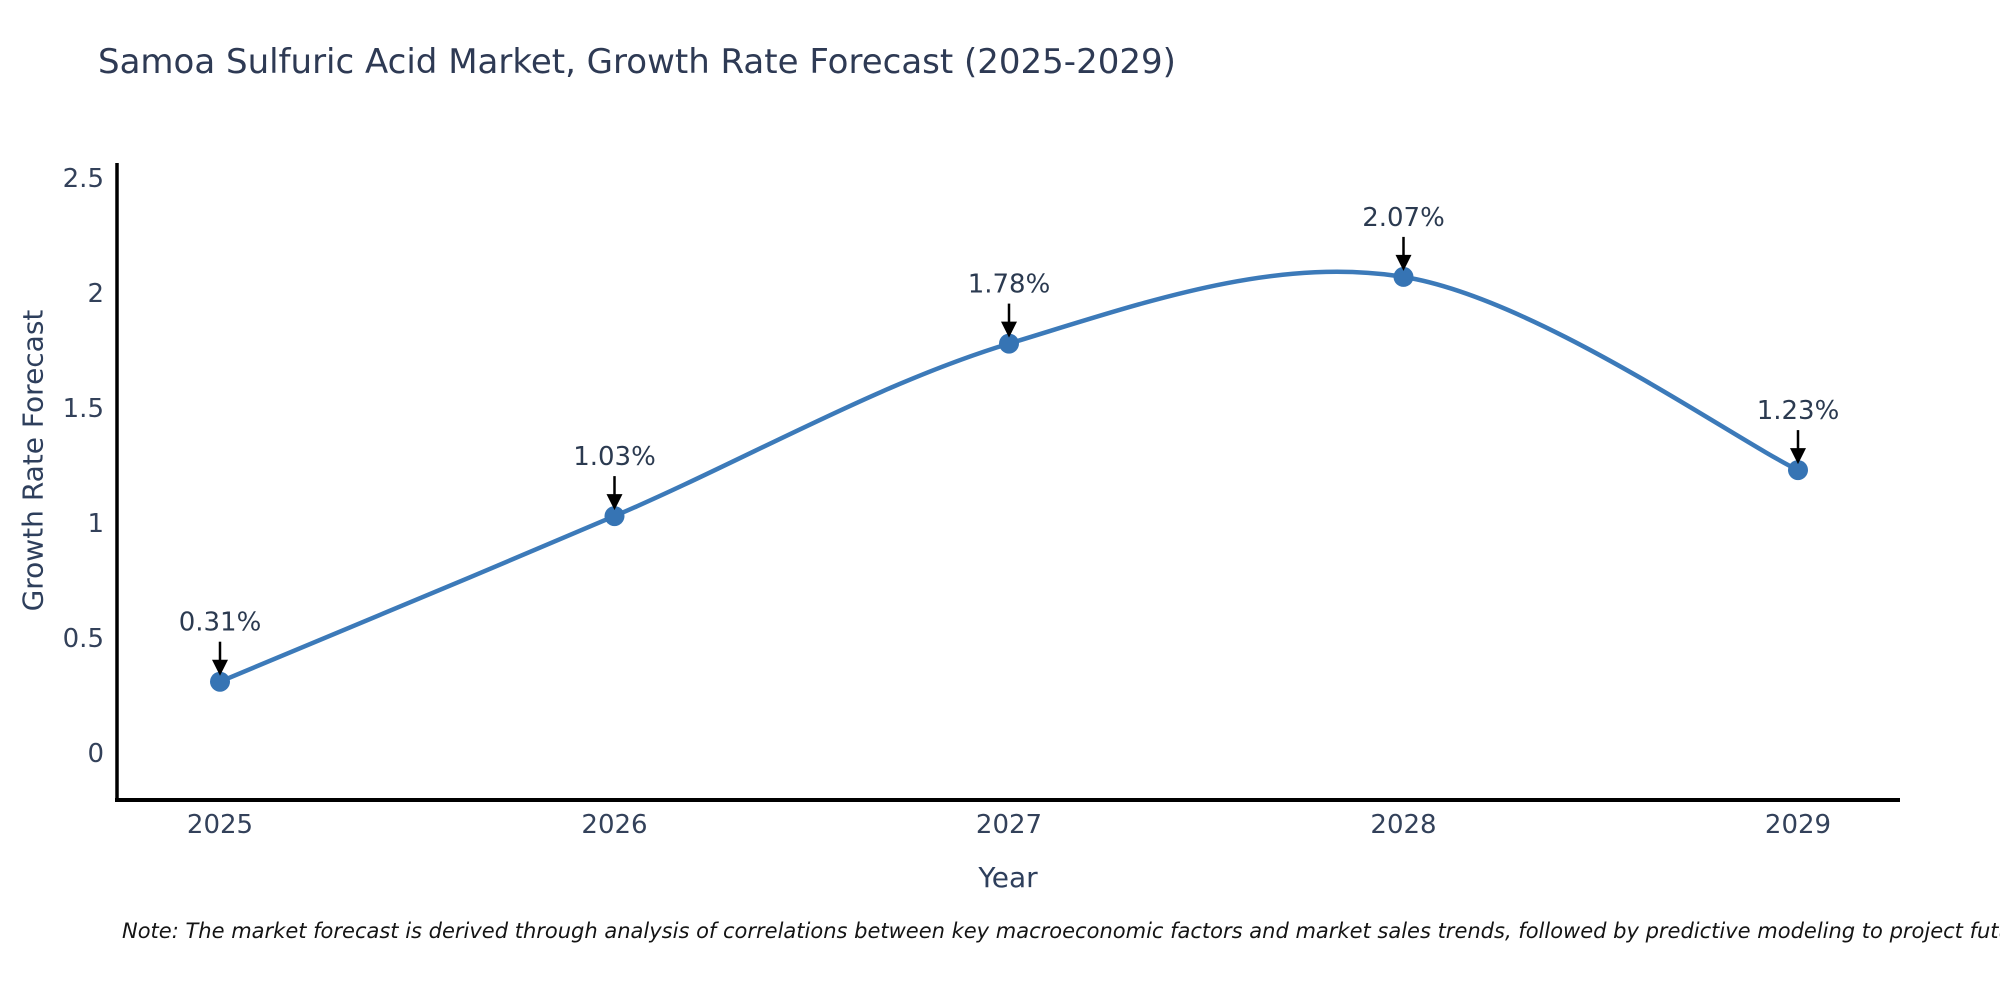  What do you see at coordinates (1009, 825) in the screenshot?
I see `x-tick-label: 2027` at bounding box center [1009, 825].